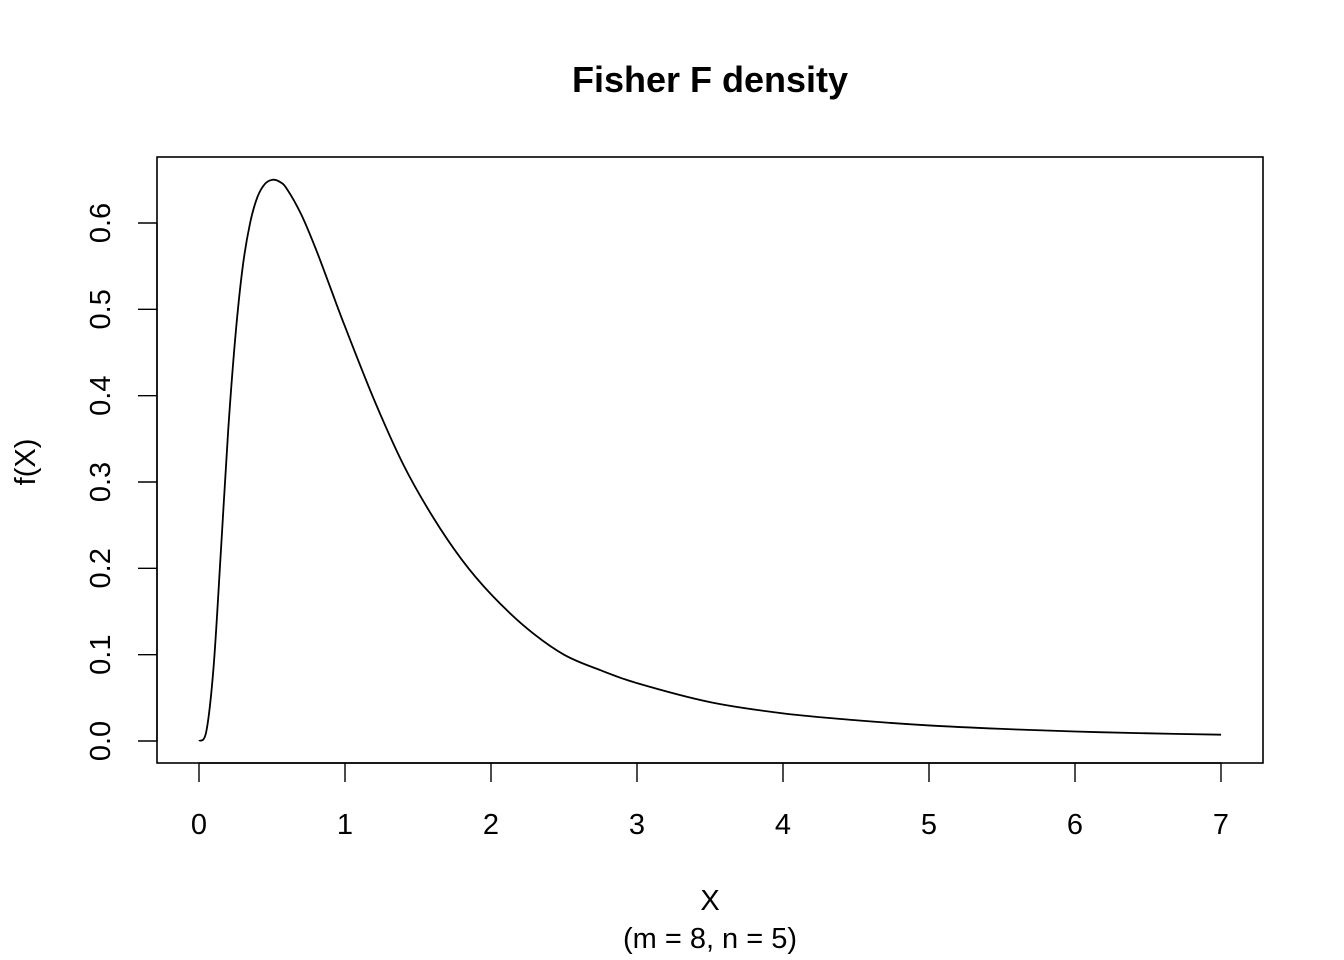 This screenshot has height=960, width=1344. What do you see at coordinates (929, 825) in the screenshot?
I see `x-tick-label: 5` at bounding box center [929, 825].